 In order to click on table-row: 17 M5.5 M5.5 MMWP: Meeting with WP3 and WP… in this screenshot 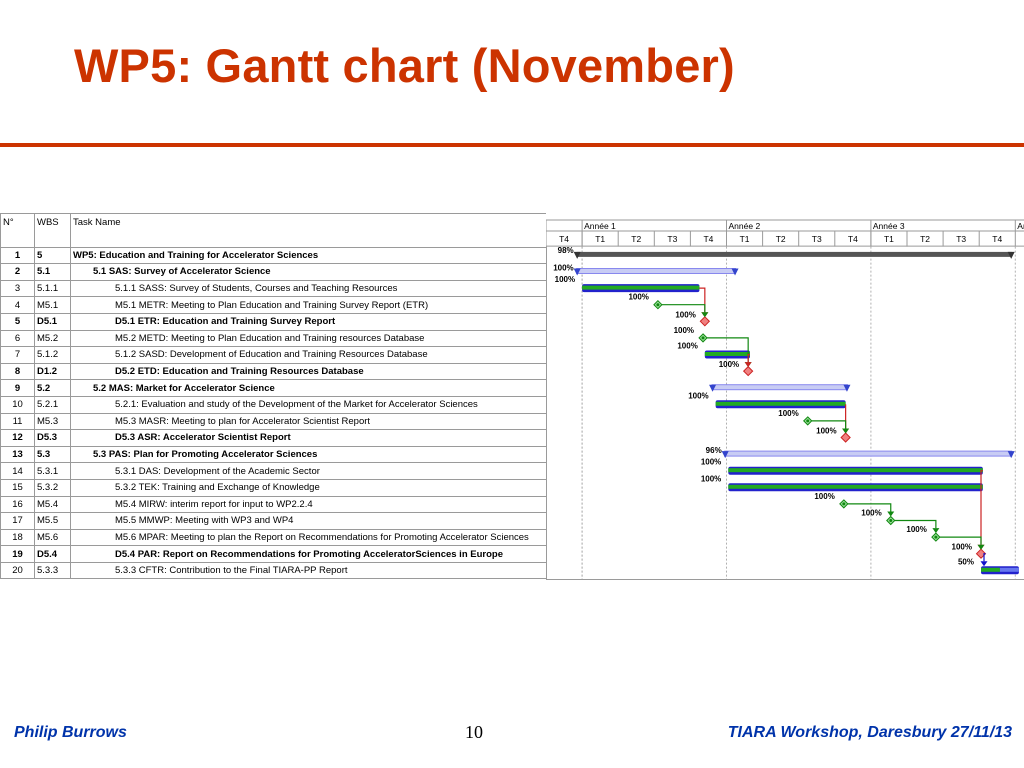, I will do `click(273, 521)`.